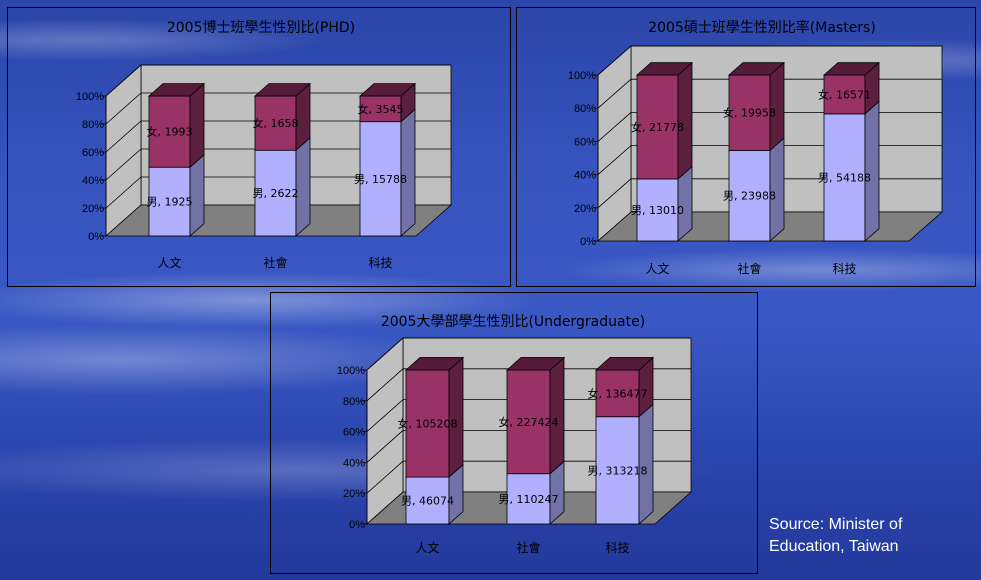  Describe the element at coordinates (762, 27) in the screenshot. I see `chart-title: 2005碩士班學生性別比率(Masters)` at that location.